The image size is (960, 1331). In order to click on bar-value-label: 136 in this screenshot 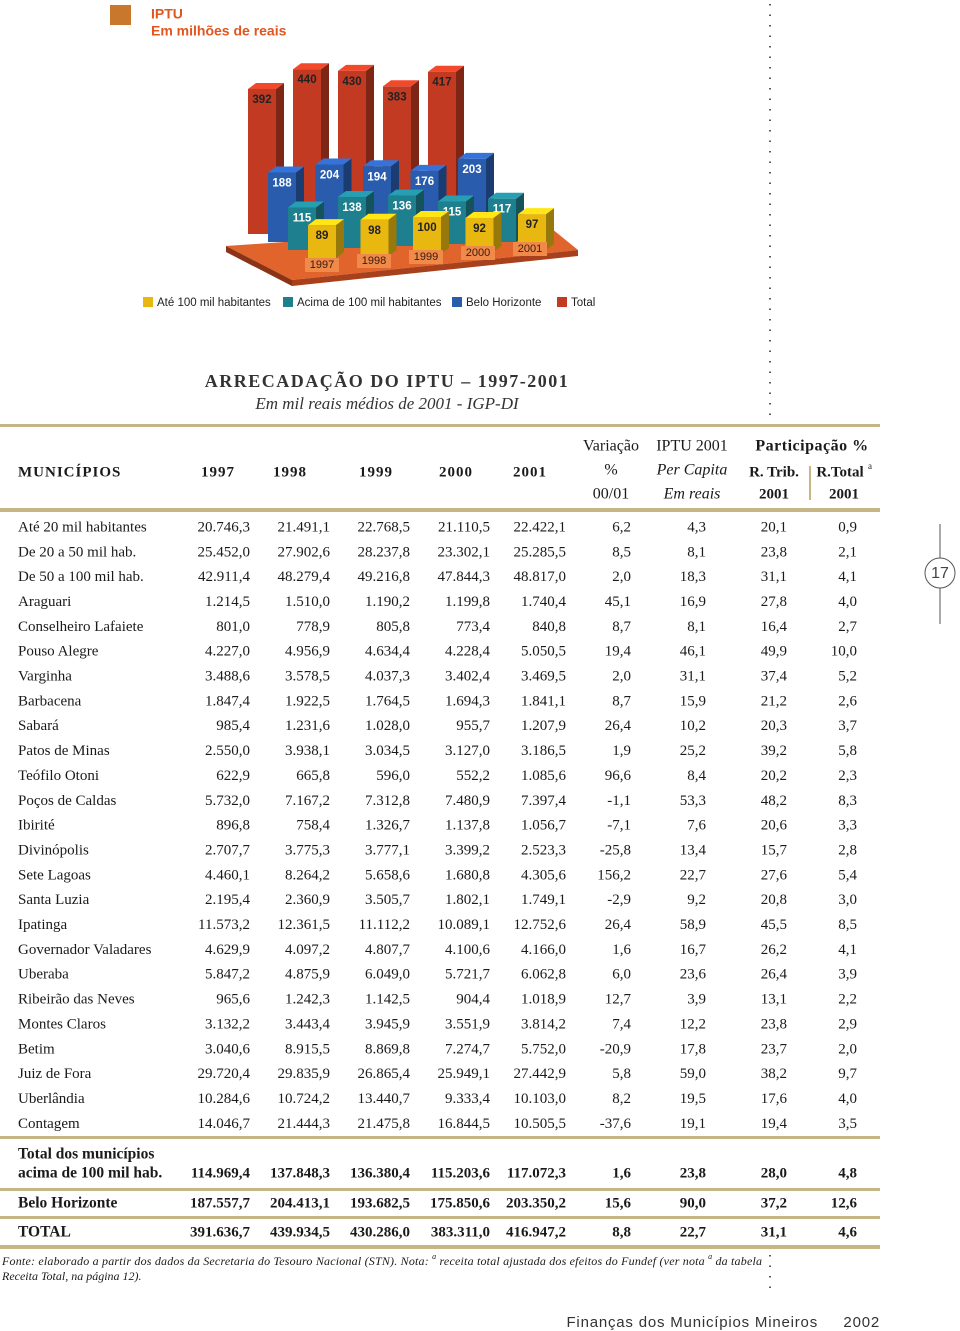, I will do `click(401, 207)`.